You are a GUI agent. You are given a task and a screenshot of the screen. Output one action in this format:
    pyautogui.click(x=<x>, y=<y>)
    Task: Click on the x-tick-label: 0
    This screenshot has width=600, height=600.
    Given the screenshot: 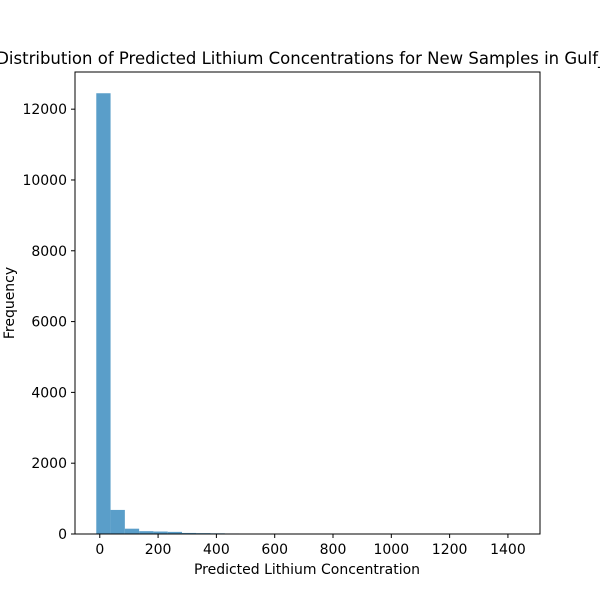 What is the action you would take?
    pyautogui.click(x=99, y=550)
    